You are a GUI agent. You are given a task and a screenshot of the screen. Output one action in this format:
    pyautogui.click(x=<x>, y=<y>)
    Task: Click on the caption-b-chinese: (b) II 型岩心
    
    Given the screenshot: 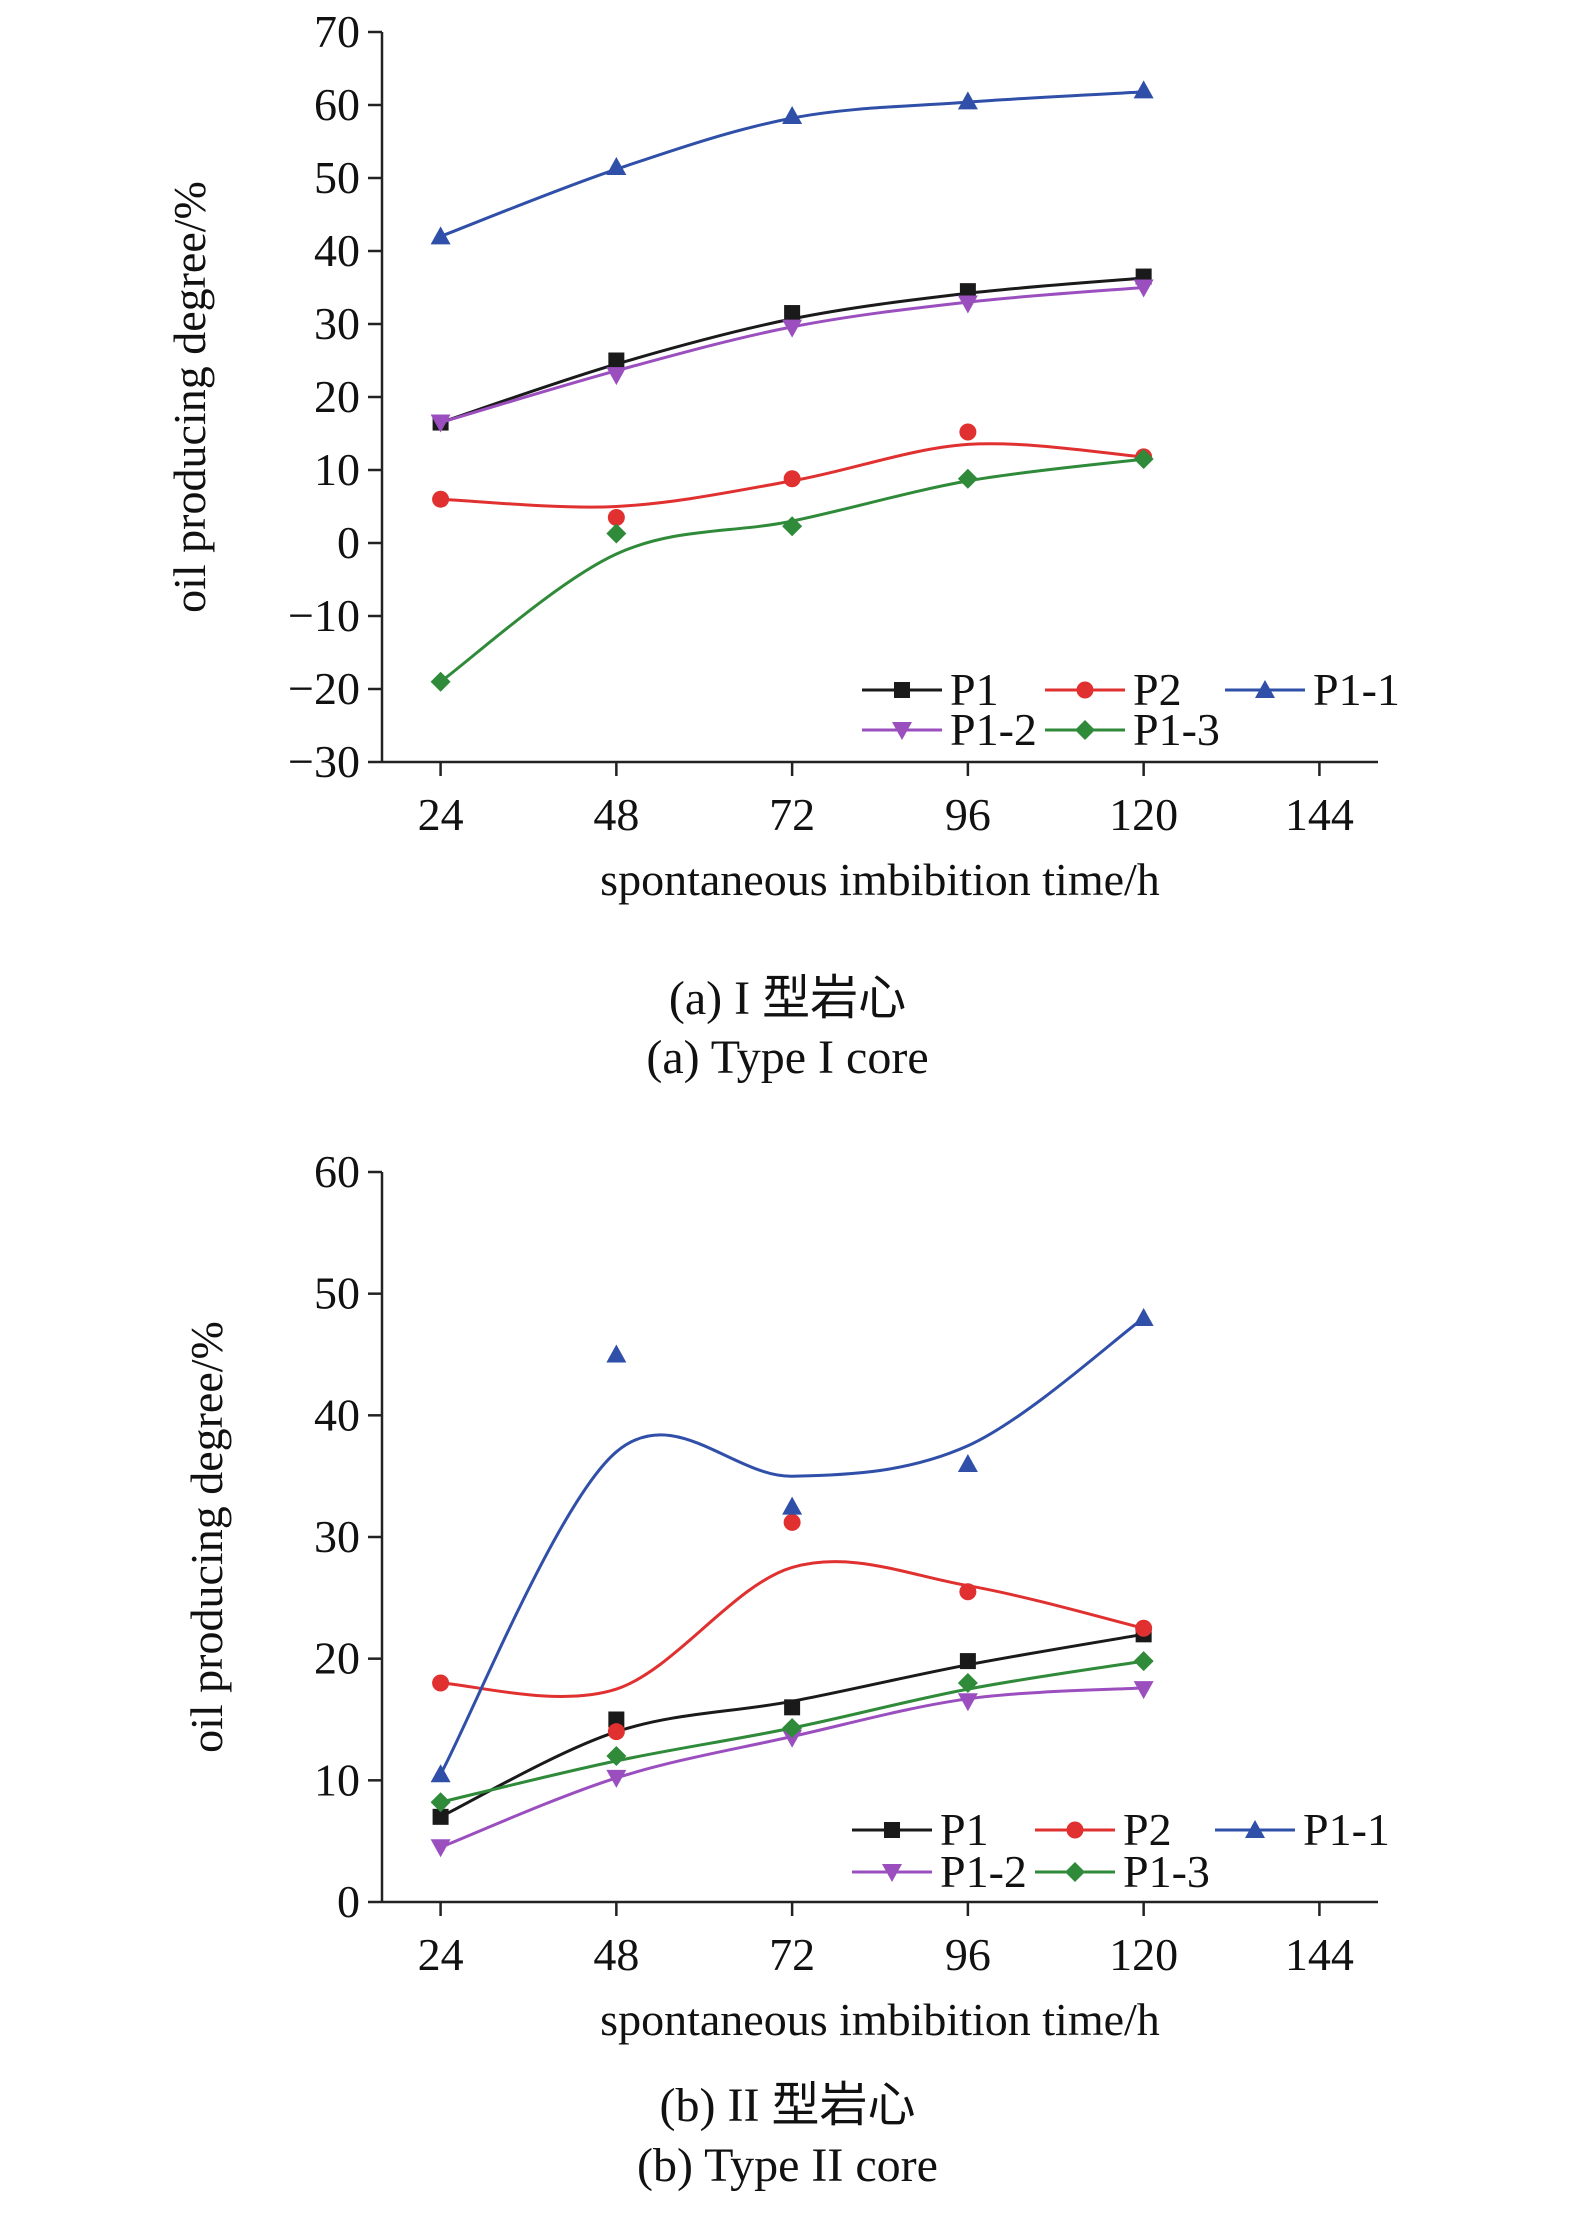 What is the action you would take?
    pyautogui.click(x=787, y=2105)
    